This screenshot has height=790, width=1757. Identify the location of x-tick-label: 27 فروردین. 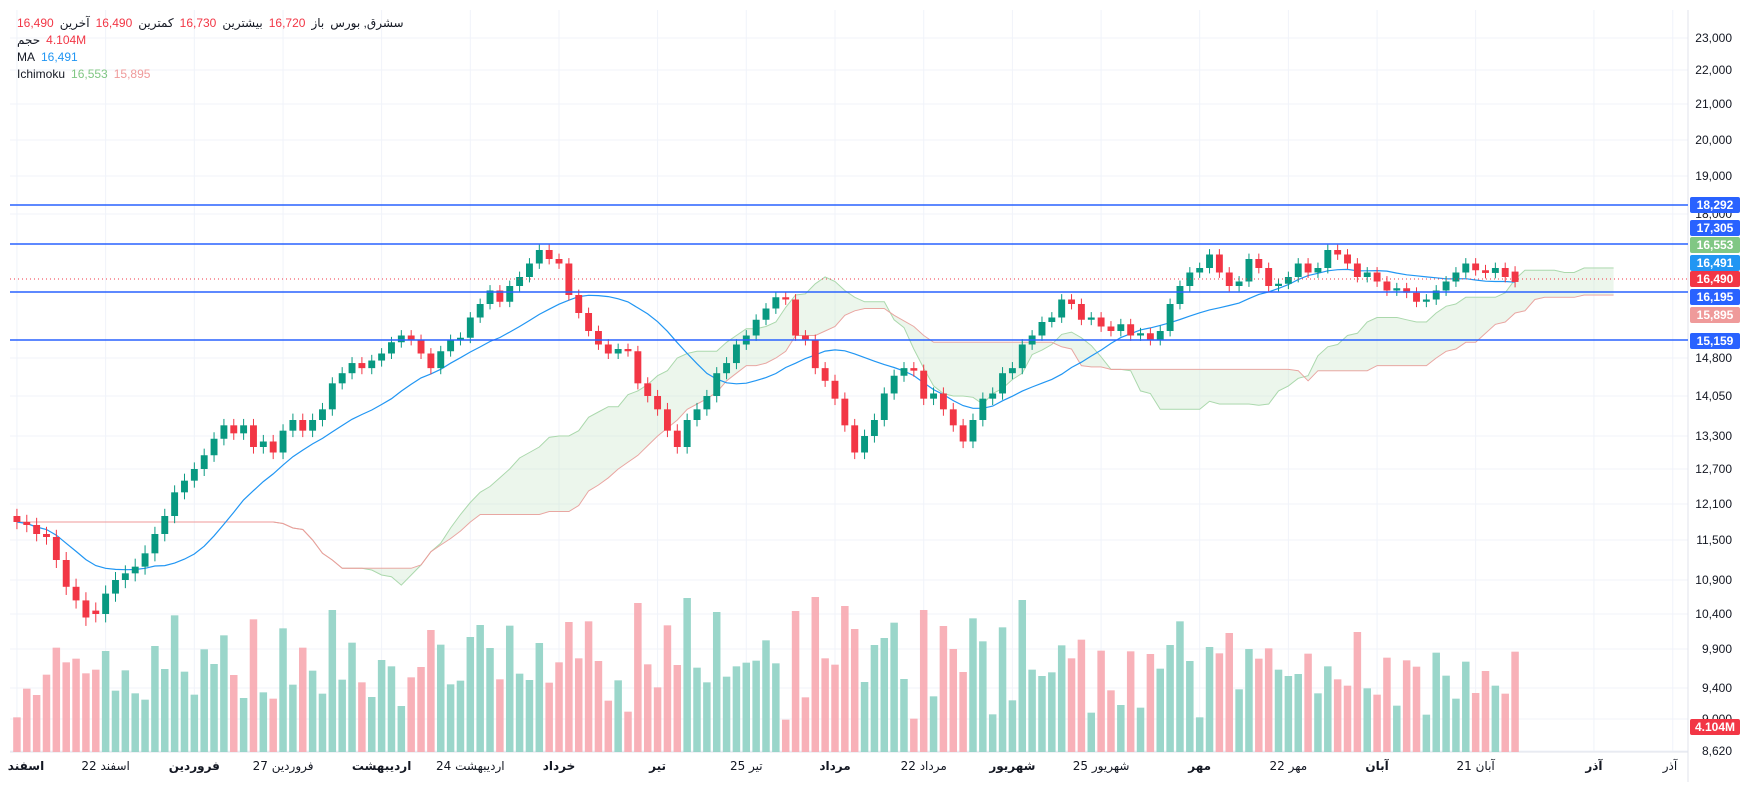
(283, 766).